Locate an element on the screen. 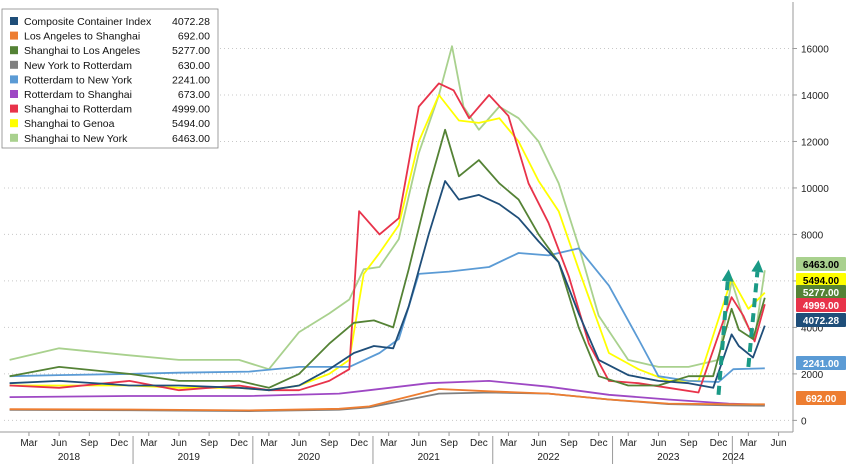 This screenshot has height=464, width=848. legend-series-name: Composite Container Index is located at coordinates (88, 22).